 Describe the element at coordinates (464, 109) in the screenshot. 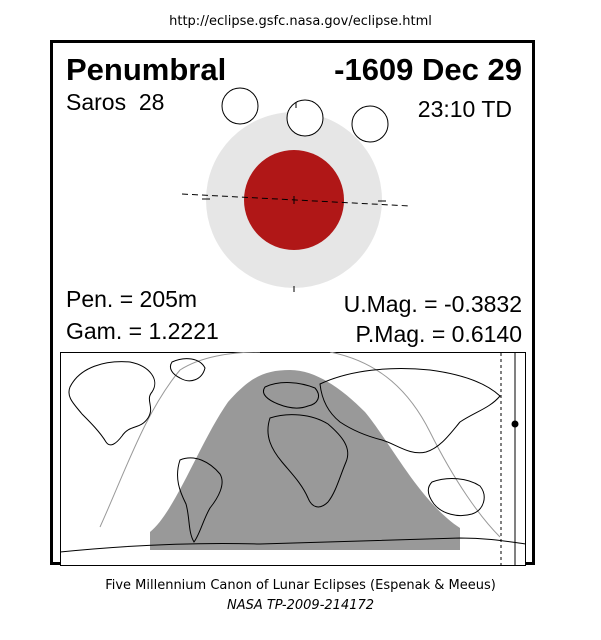

I see `eclipse-time: 23:10 TD` at that location.